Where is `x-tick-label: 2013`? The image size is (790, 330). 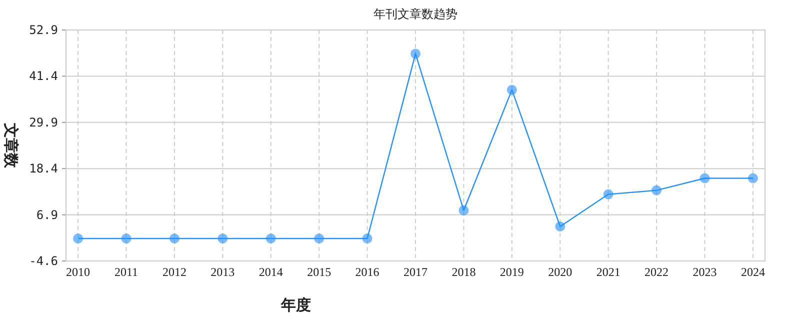
x-tick-label: 2013 is located at coordinates (222, 272).